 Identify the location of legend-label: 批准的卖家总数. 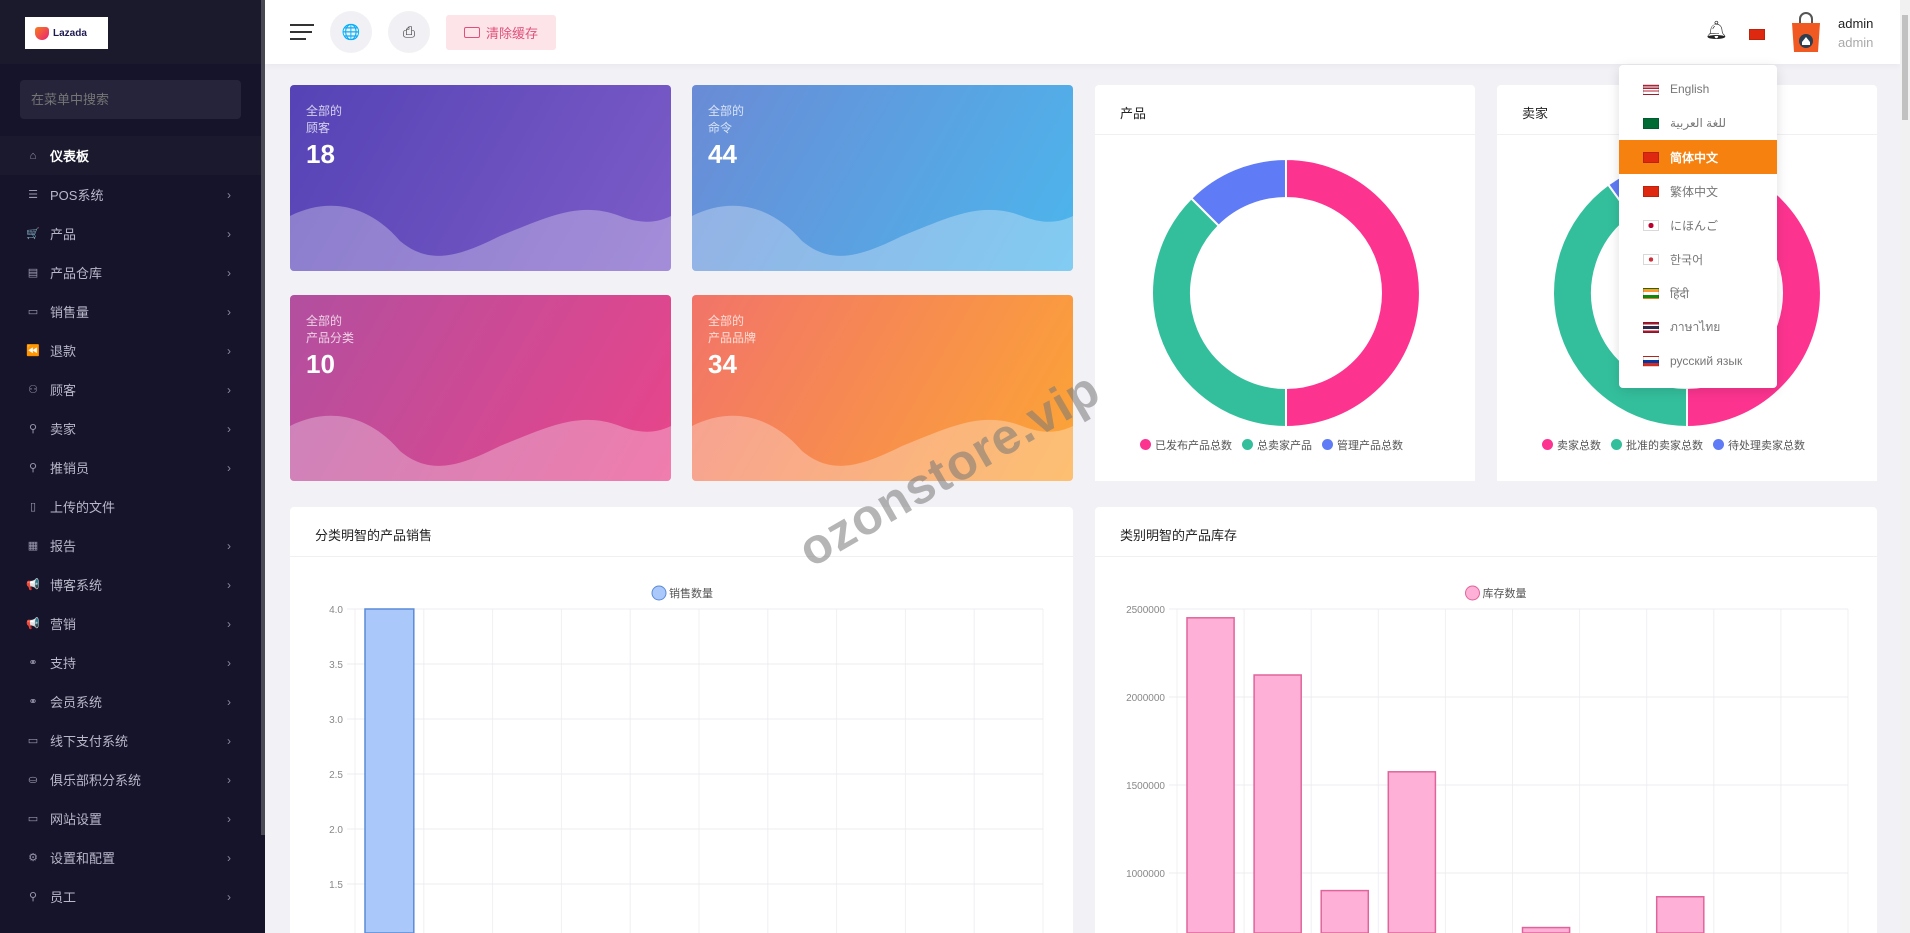
(1664, 446).